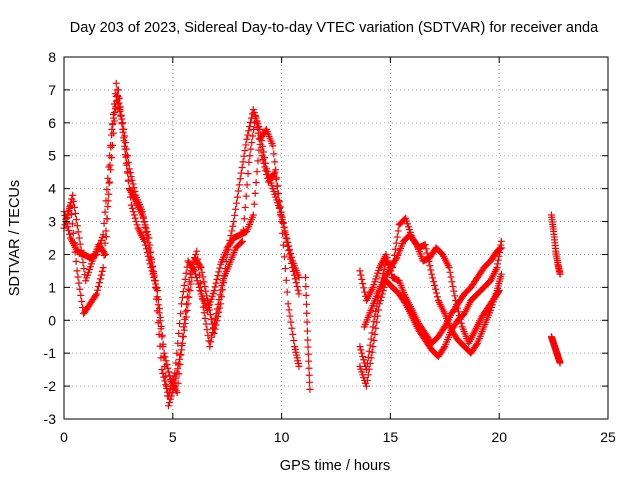 This screenshot has height=480, width=640. What do you see at coordinates (52, 189) in the screenshot?
I see `y-tick-label: 4` at bounding box center [52, 189].